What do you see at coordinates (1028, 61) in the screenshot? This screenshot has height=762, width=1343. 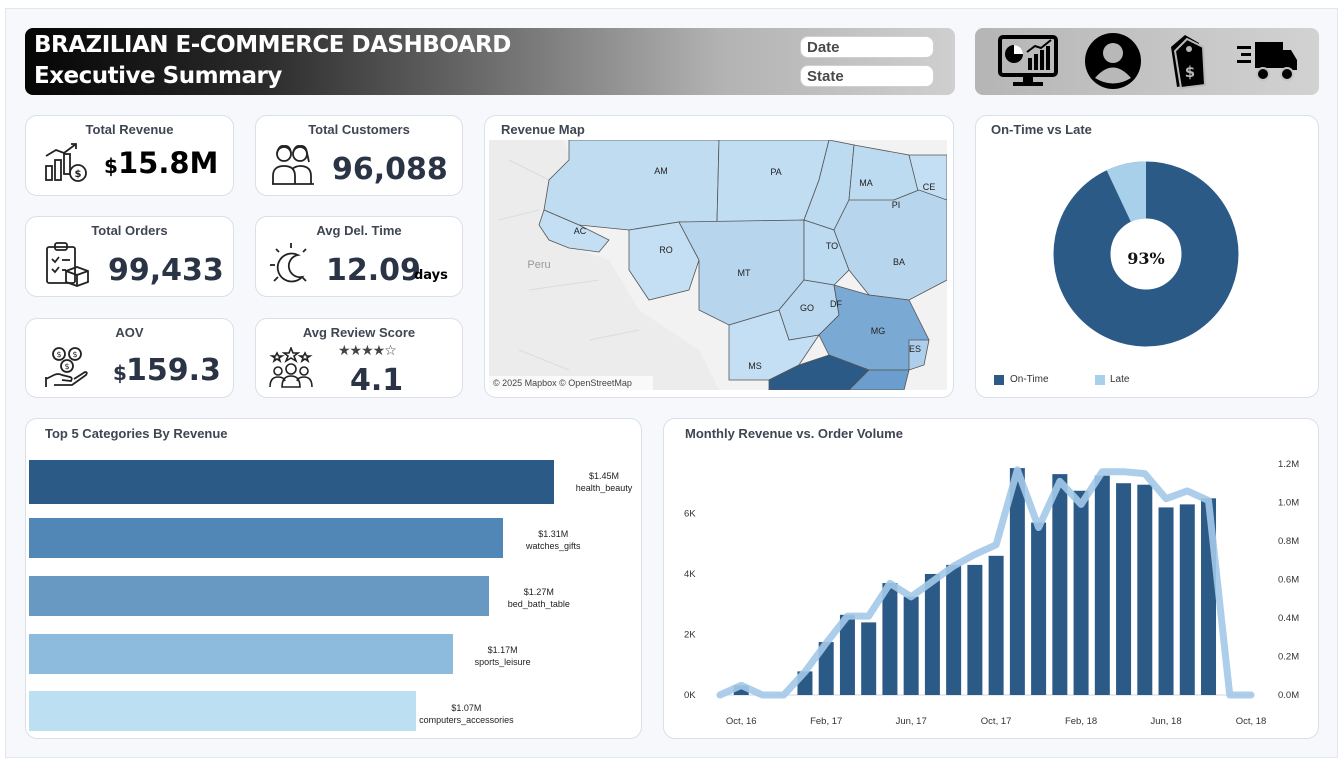 I see `monitor-chart-icon` at bounding box center [1028, 61].